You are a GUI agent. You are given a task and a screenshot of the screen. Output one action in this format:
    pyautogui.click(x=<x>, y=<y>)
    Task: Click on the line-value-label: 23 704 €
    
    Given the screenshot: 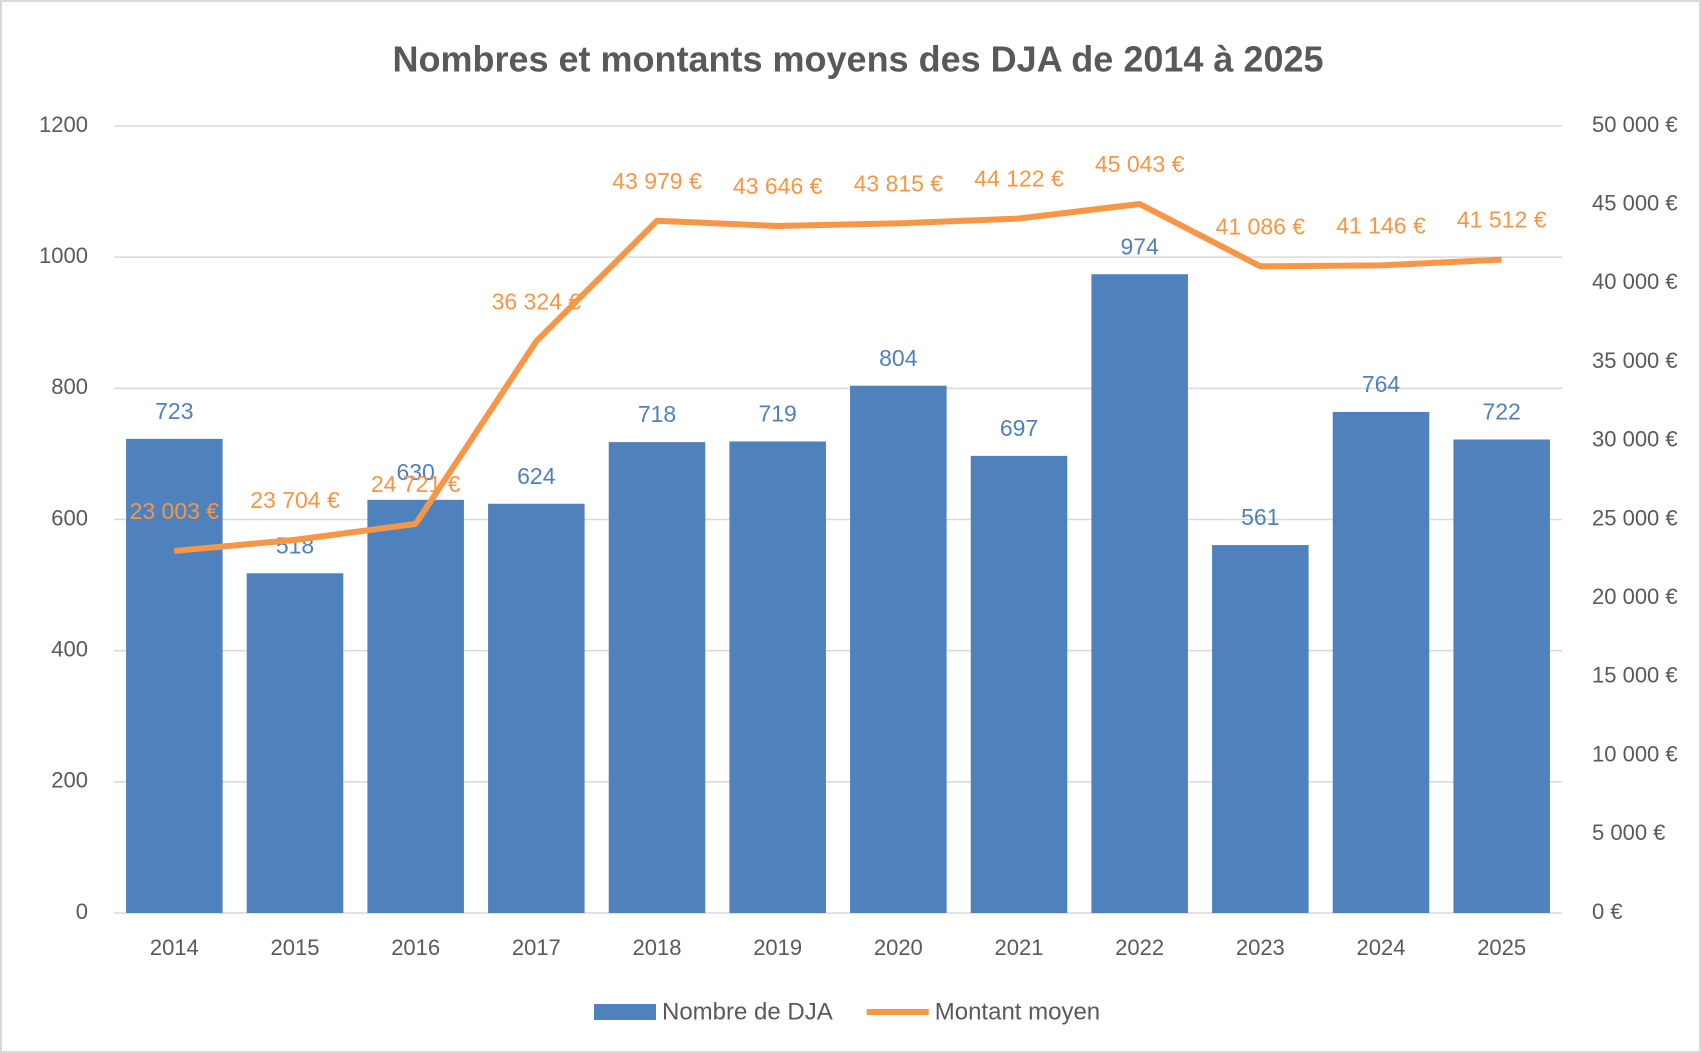 What is the action you would take?
    pyautogui.click(x=295, y=500)
    